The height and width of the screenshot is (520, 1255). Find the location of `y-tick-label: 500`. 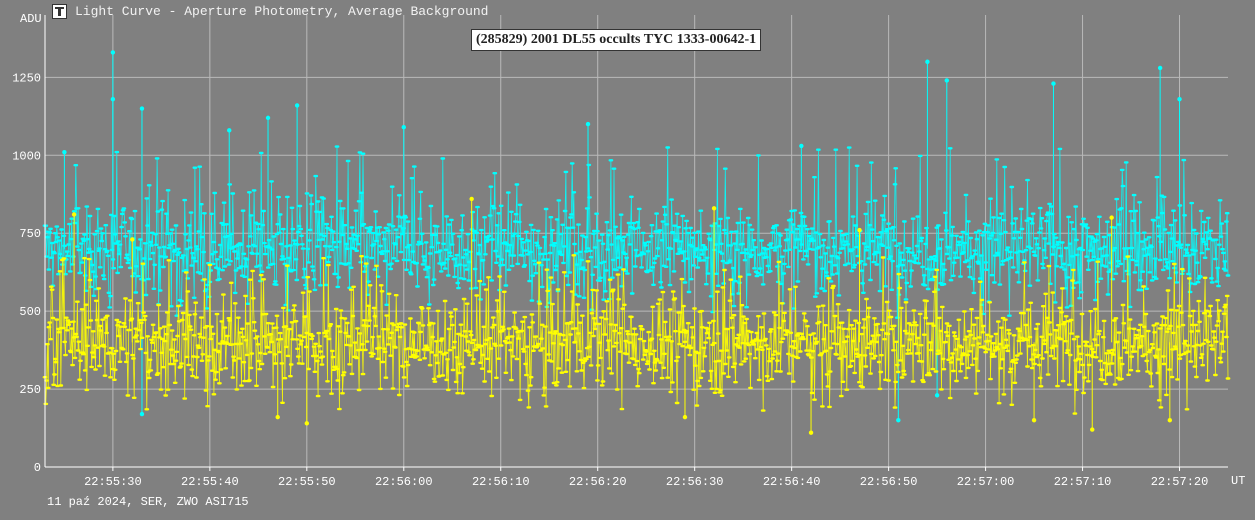

y-tick-label: 500 is located at coordinates (30, 312).